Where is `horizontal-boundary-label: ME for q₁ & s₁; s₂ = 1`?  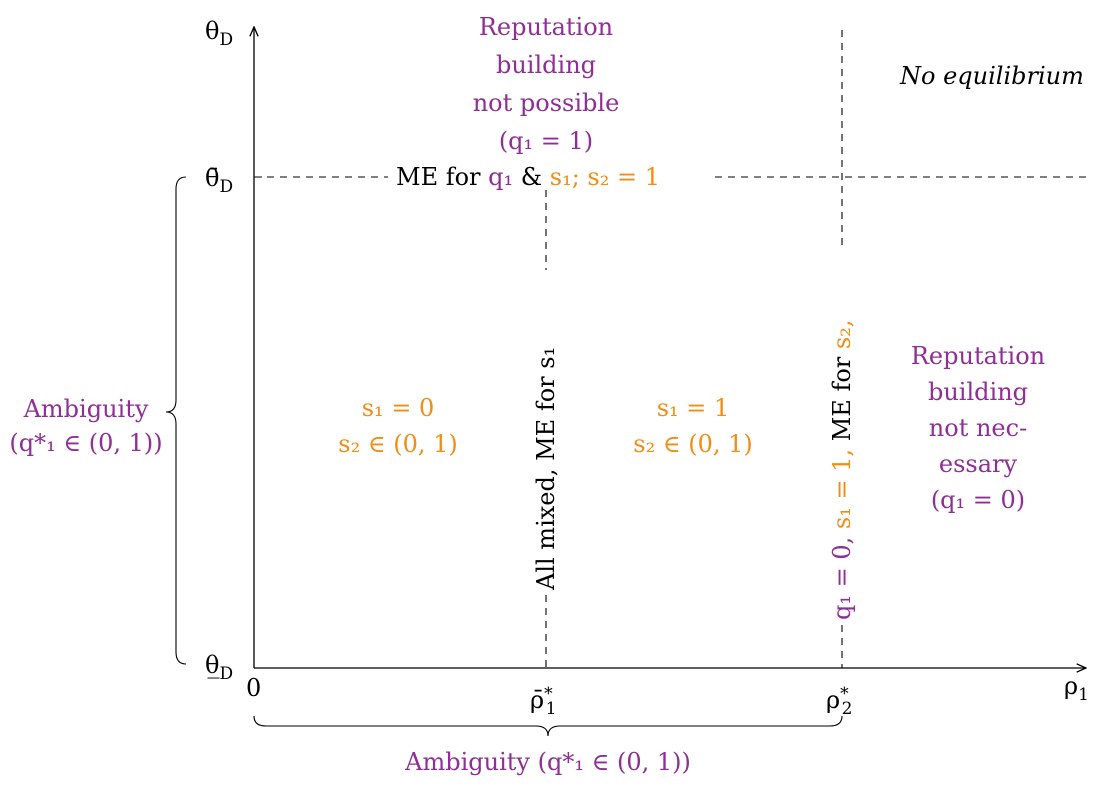 horizontal-boundary-label: ME for q₁ & s₁; s₂ = 1 is located at coordinates (528, 177).